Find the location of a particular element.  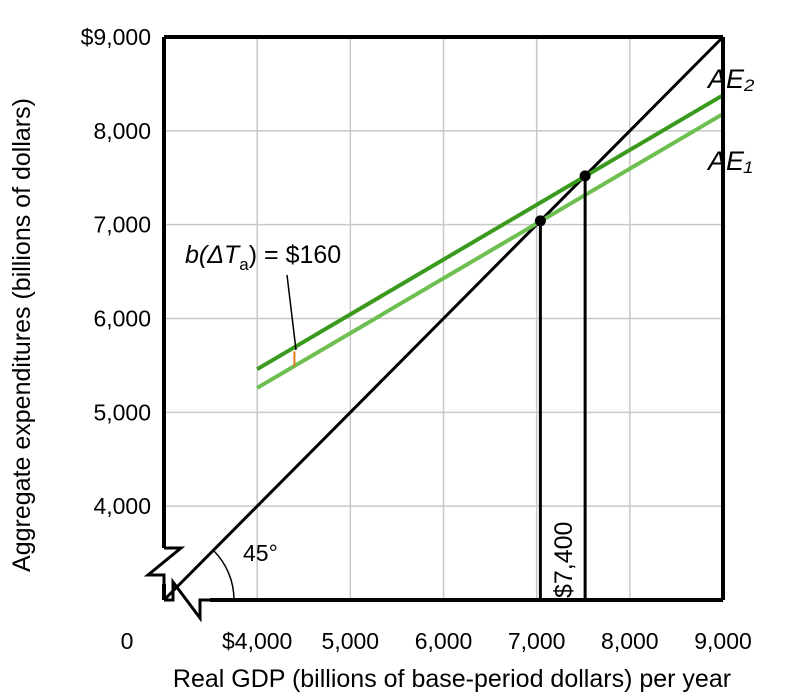

angle-label: 45° is located at coordinates (260, 553).